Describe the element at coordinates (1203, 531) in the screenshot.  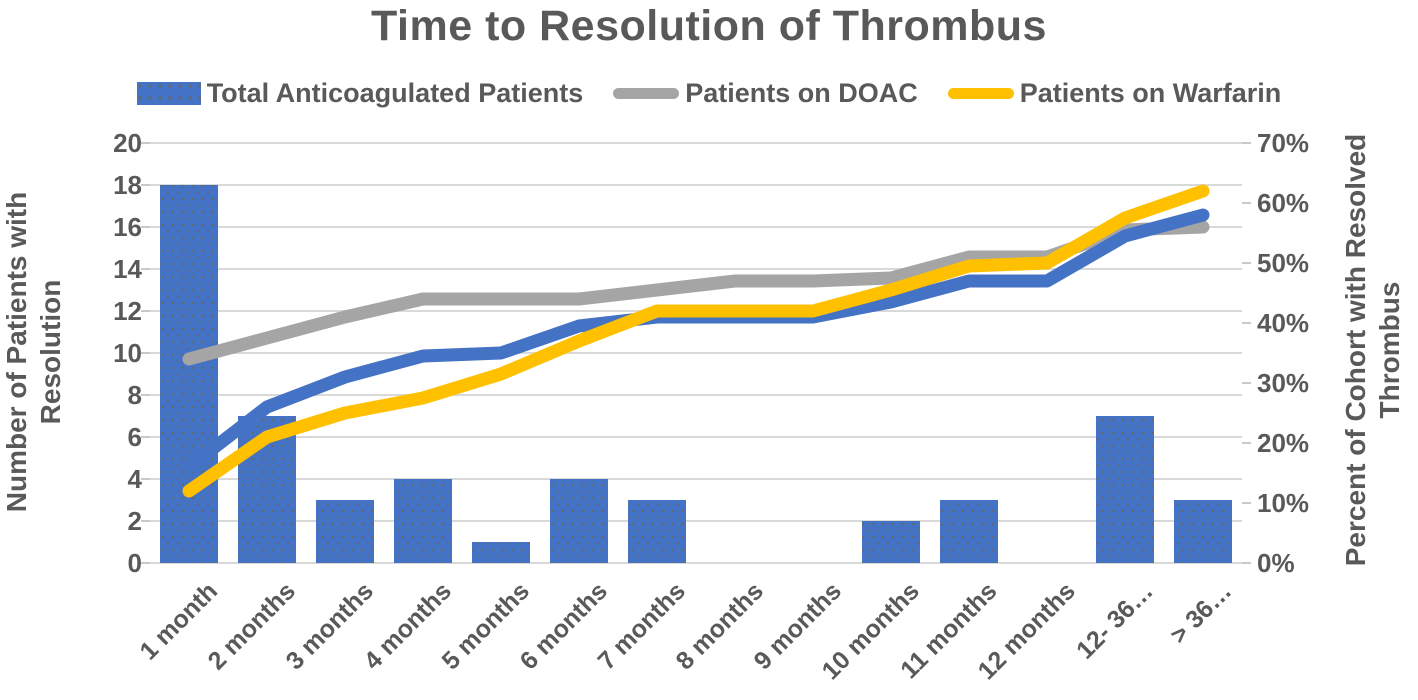
I see `bar--36-` at that location.